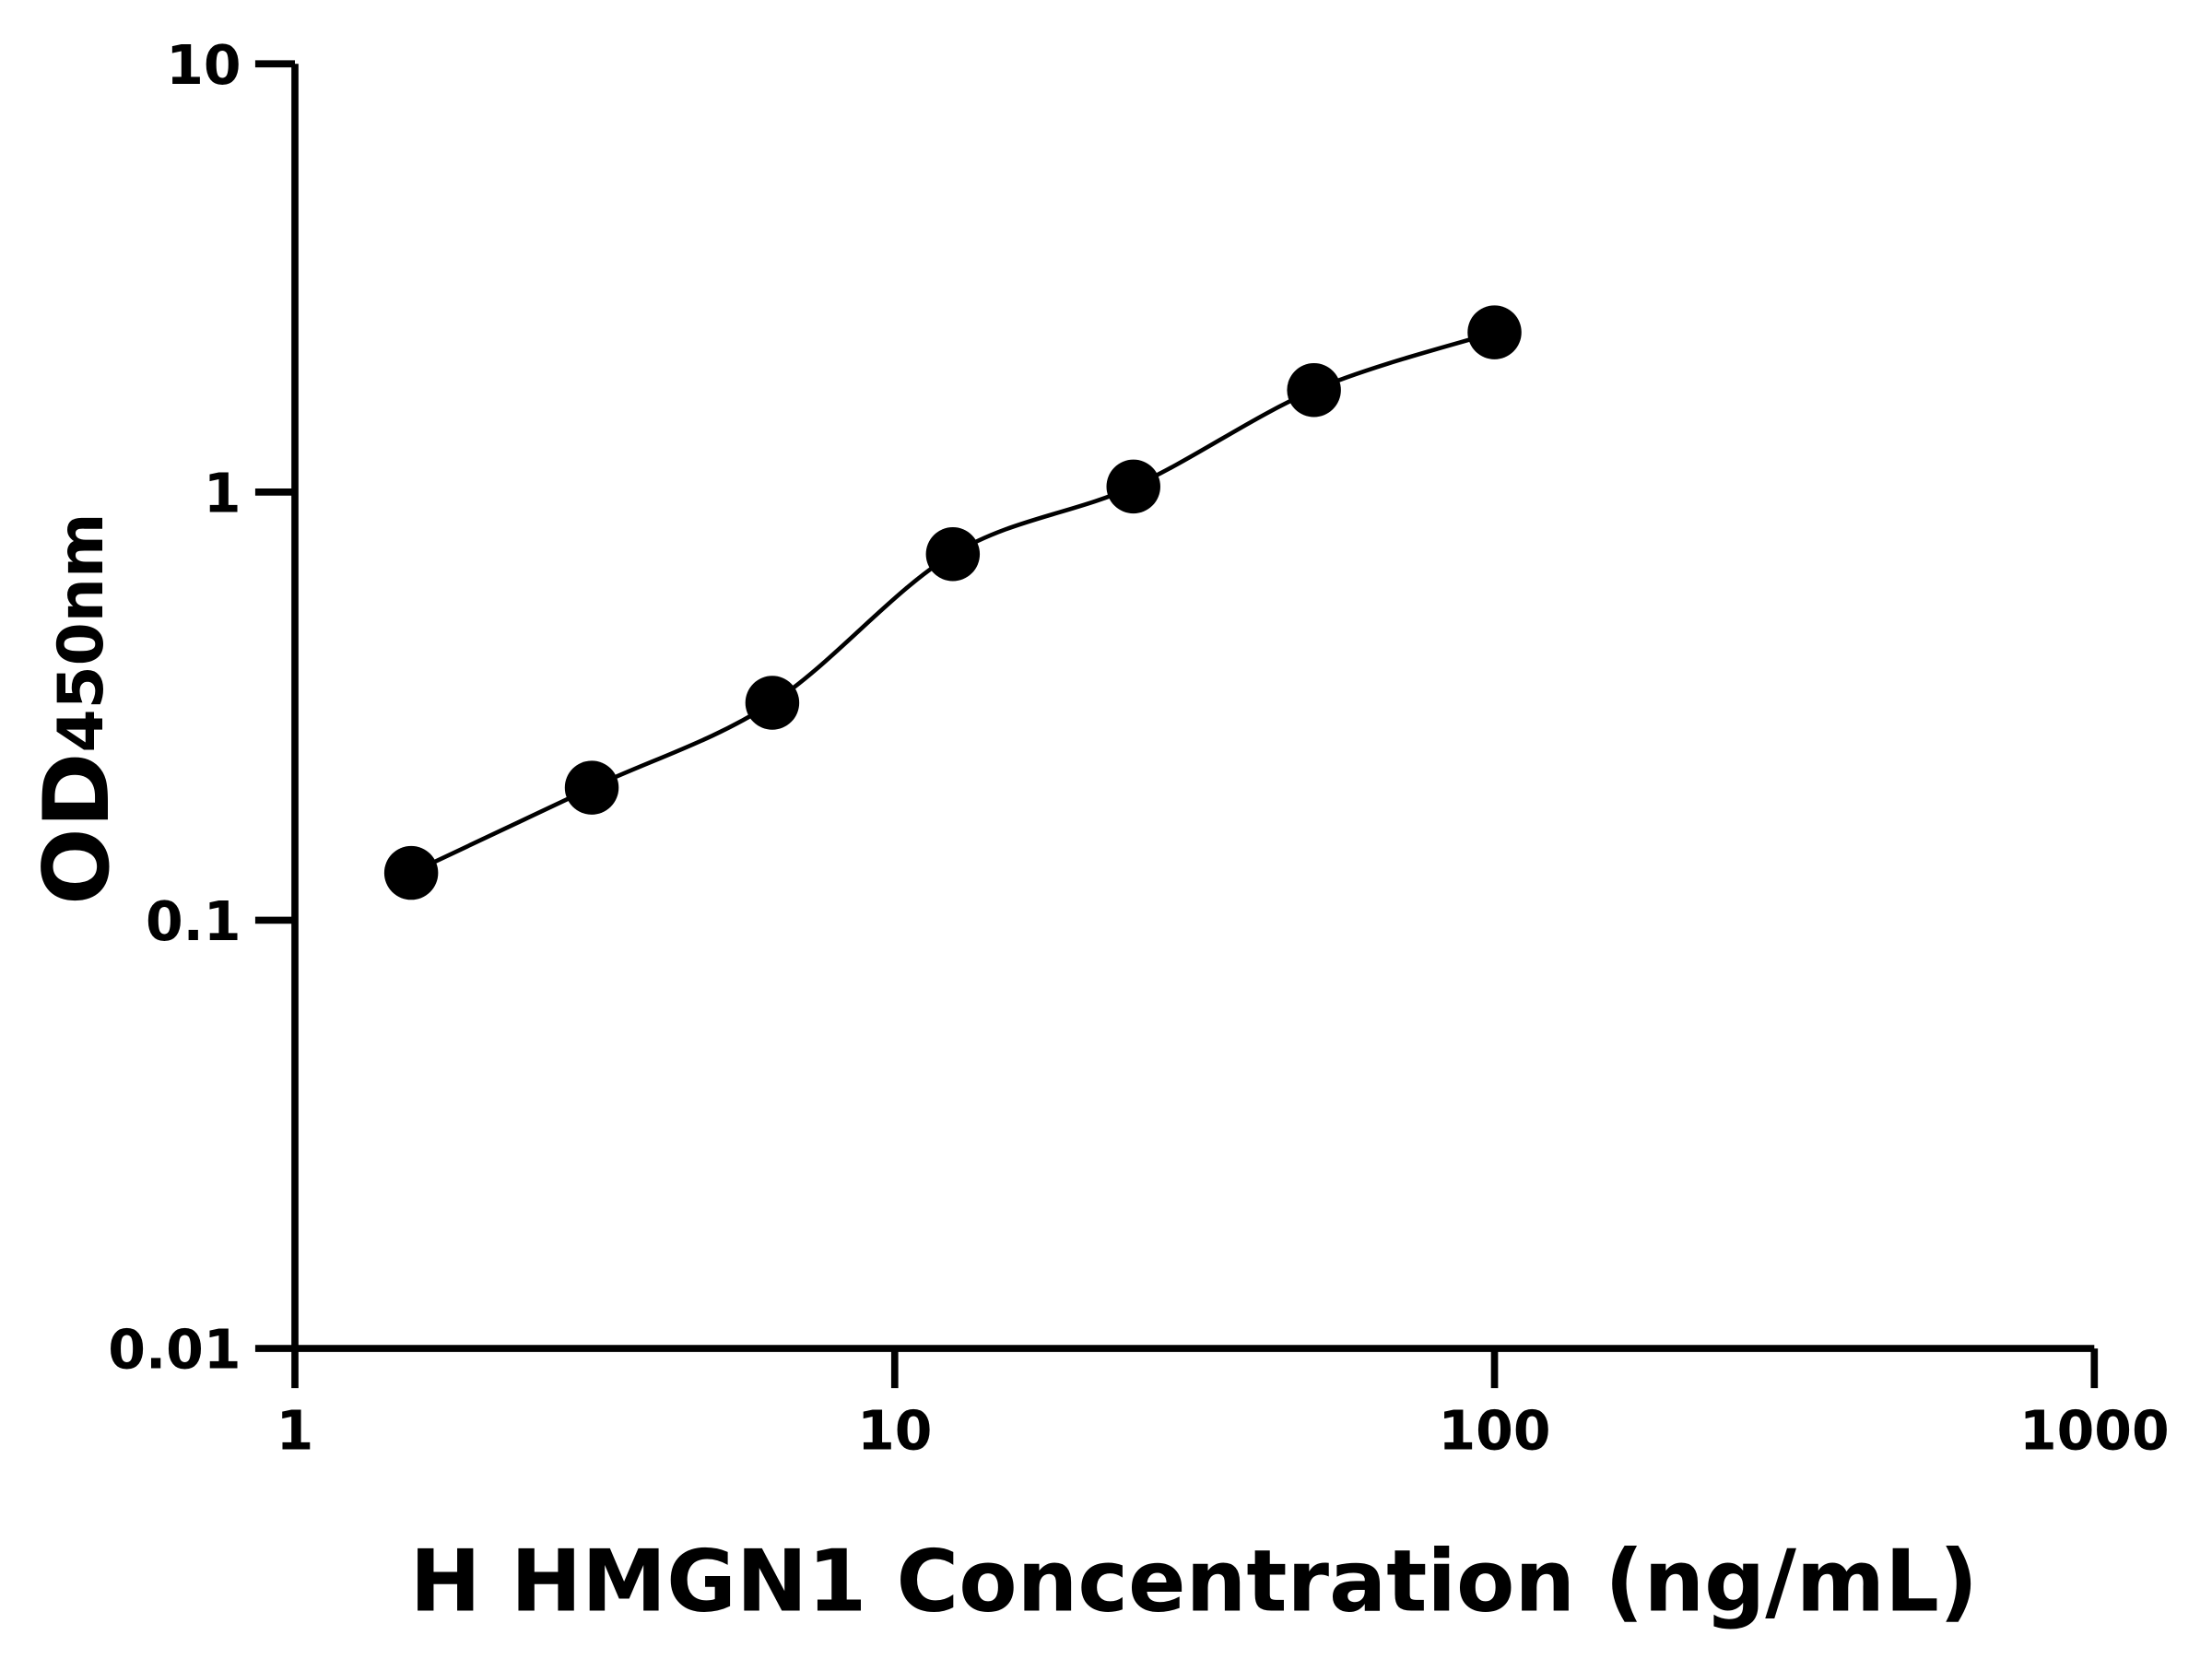 Image resolution: width=2212 pixels, height=1659 pixels. Describe the element at coordinates (174, 1350) in the screenshot. I see `y-tick-label: 0.01` at that location.